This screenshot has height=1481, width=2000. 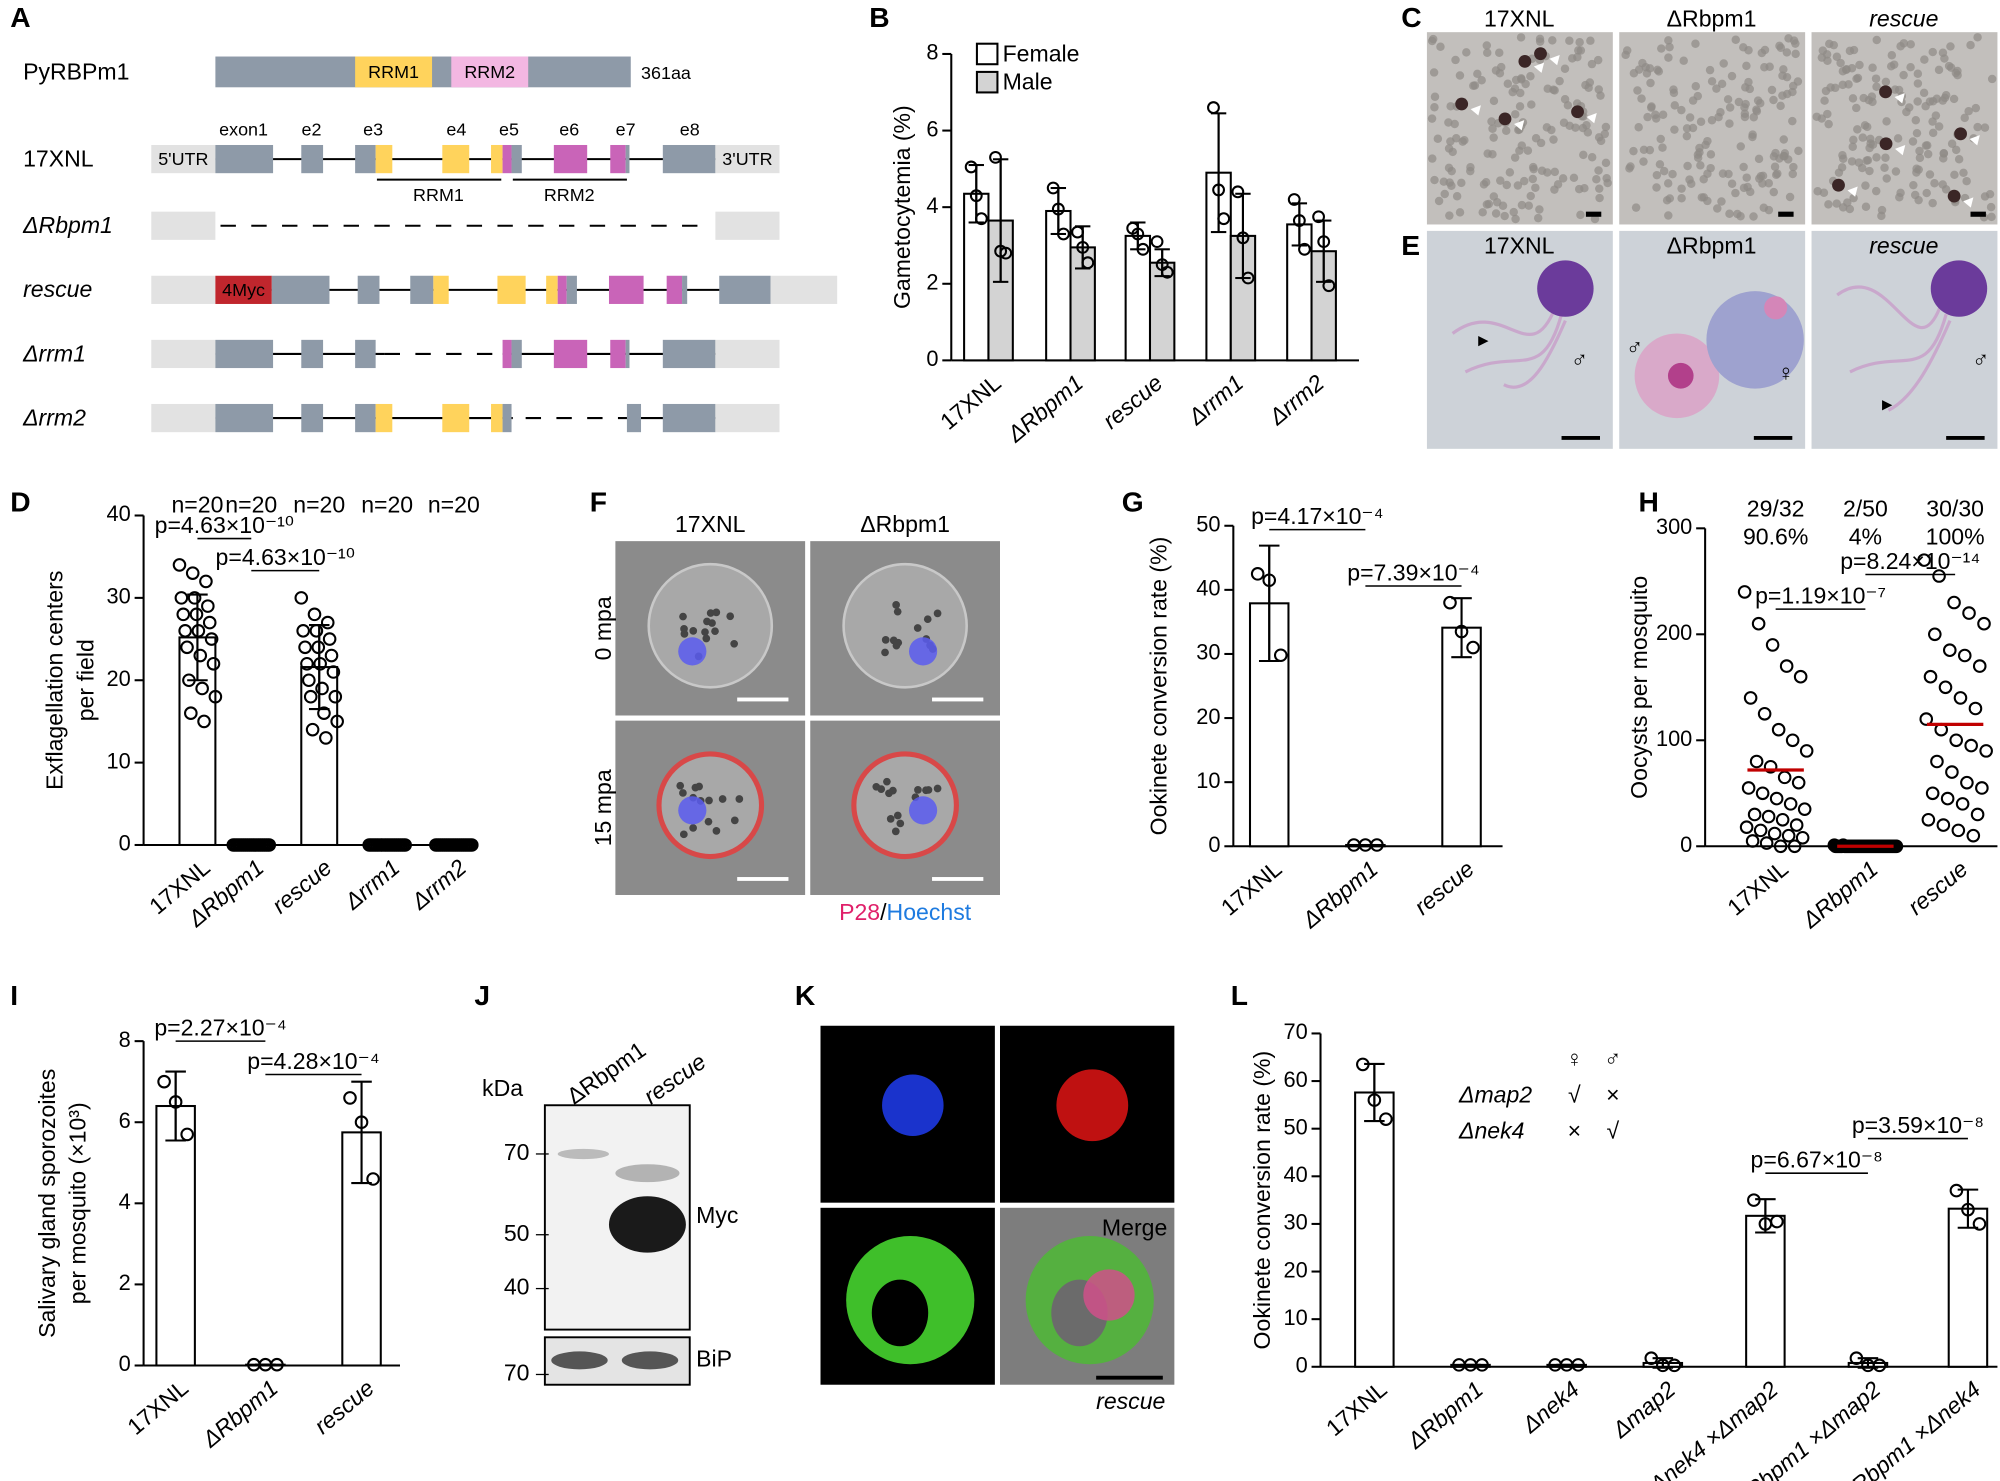 What do you see at coordinates (1239, 995) in the screenshot?
I see `panel-letter: L` at bounding box center [1239, 995].